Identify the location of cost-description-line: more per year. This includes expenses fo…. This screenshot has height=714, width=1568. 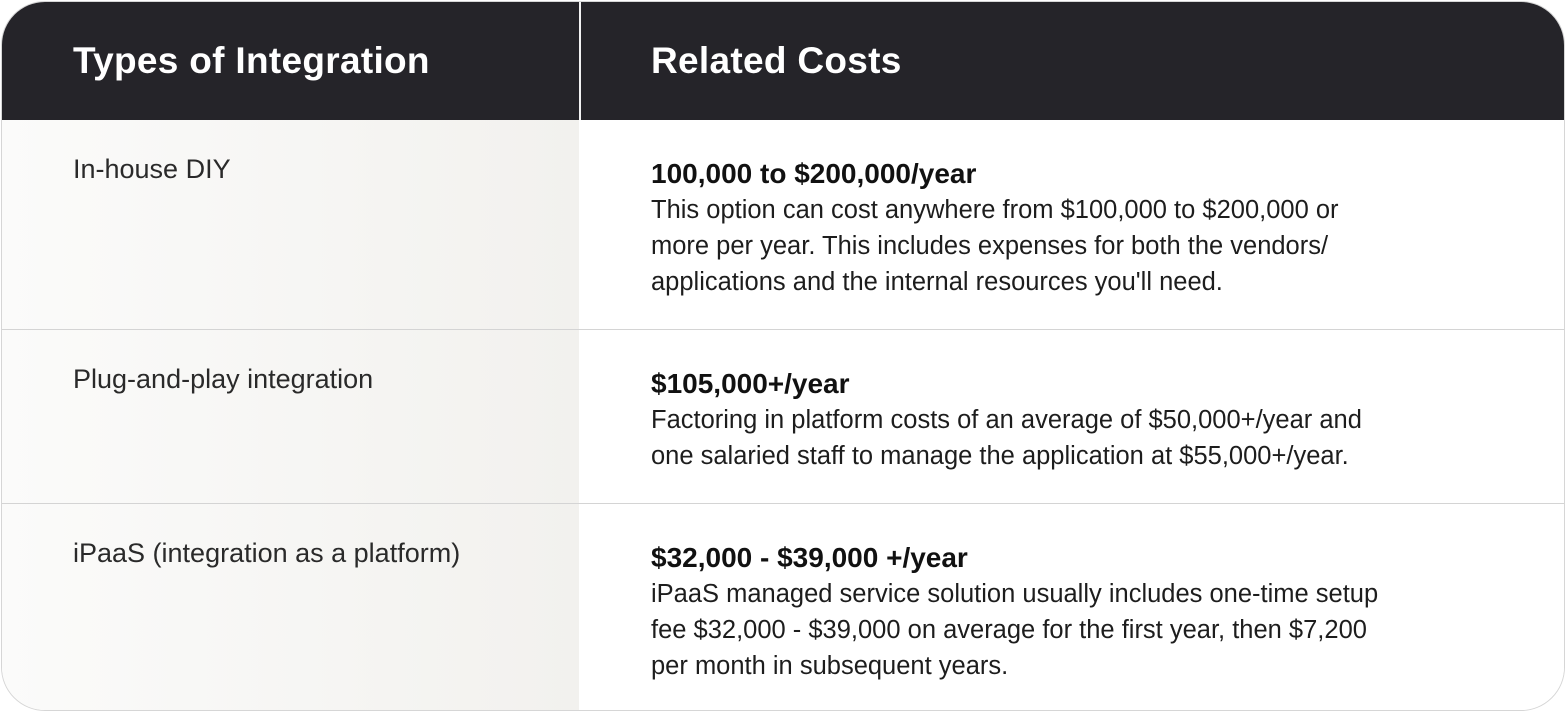
(990, 246).